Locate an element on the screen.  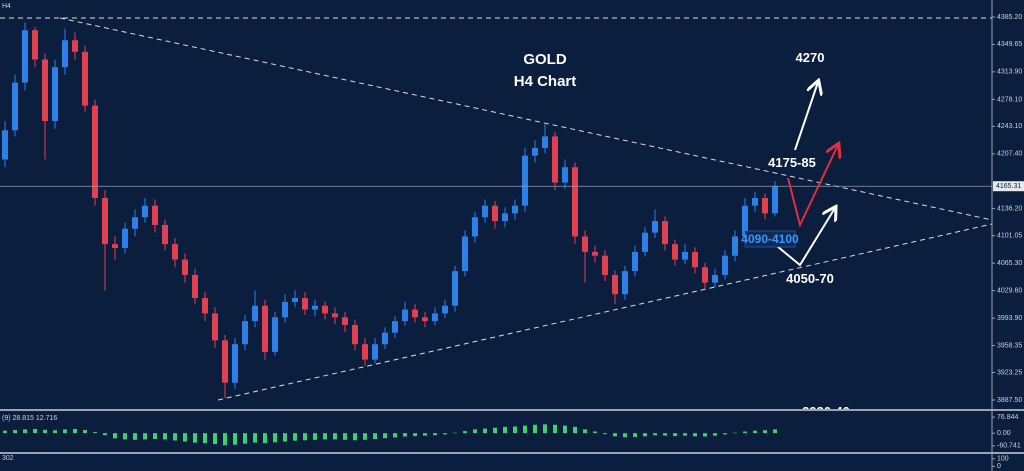
arrow-red is located at coordinates (812, 186).